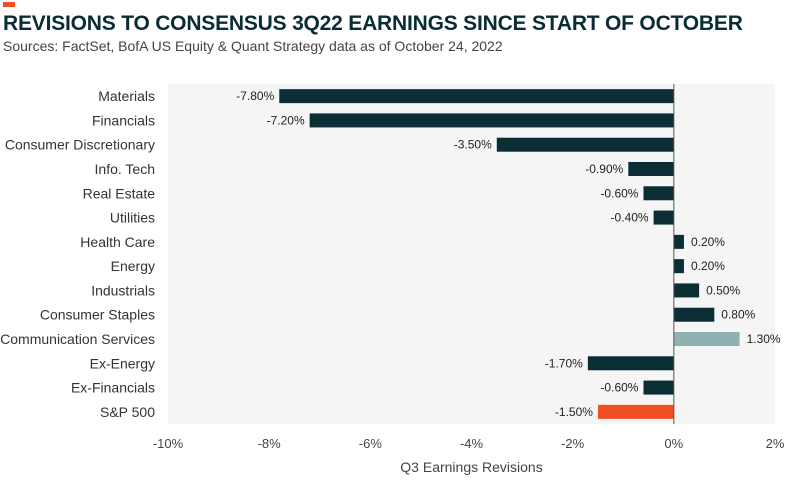  I want to click on category-label: Materials, so click(126, 96).